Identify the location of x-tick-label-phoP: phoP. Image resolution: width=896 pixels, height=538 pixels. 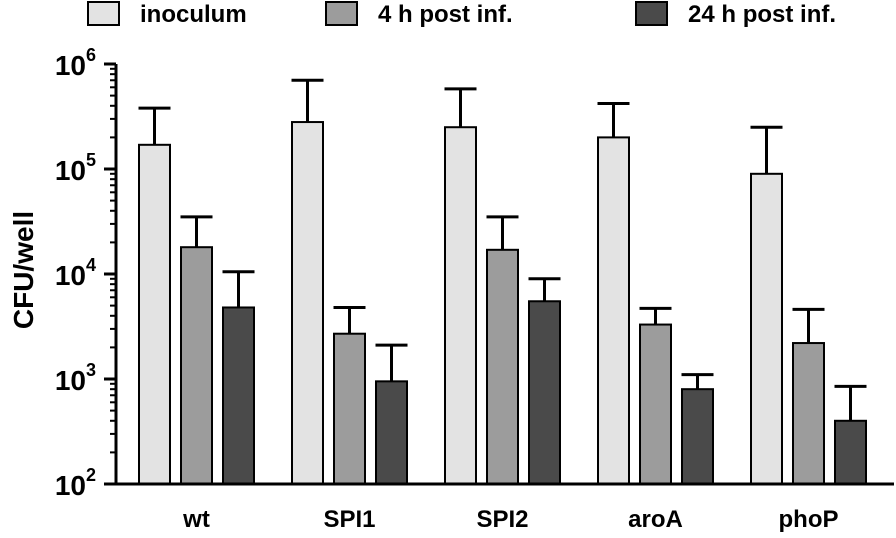
(809, 519).